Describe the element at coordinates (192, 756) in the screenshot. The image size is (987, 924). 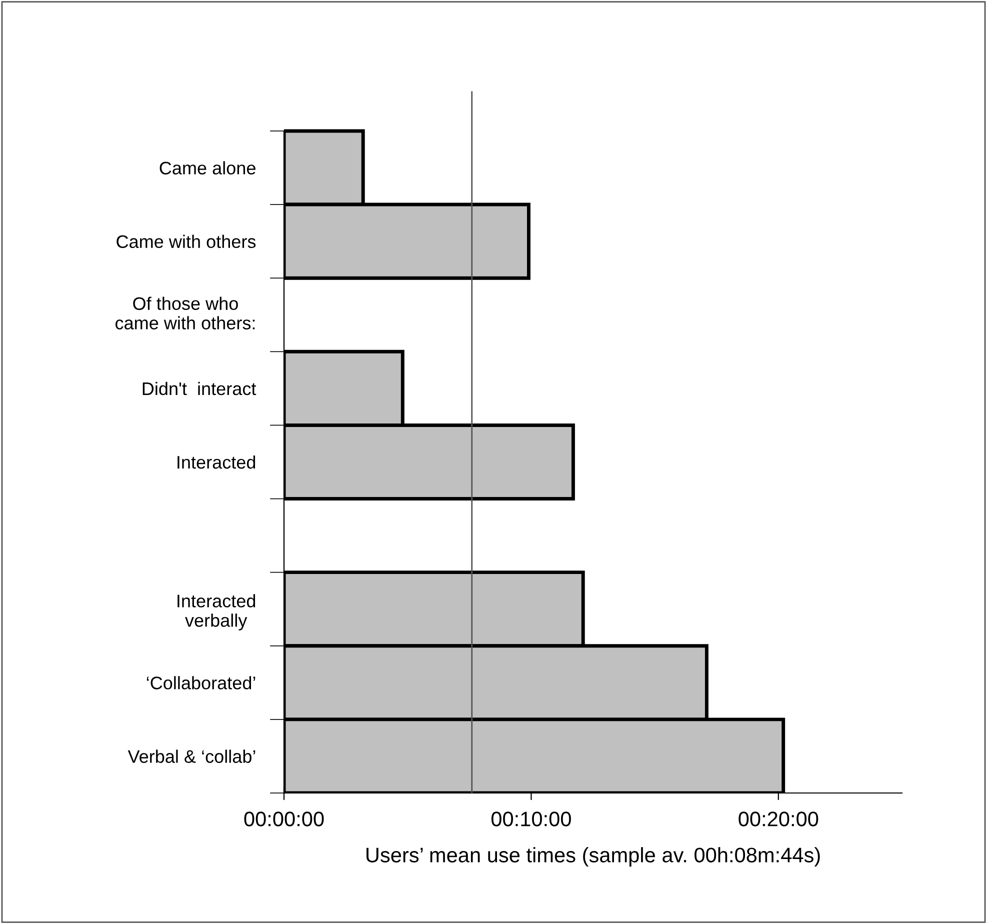
I see `y-tick-label: Verbal & ‘collab’` at that location.